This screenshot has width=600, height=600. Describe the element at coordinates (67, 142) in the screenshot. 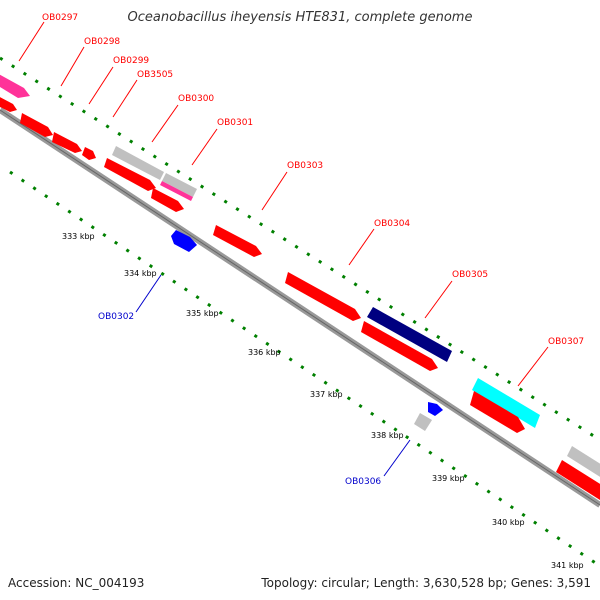

I see `gene-OB0299` at that location.